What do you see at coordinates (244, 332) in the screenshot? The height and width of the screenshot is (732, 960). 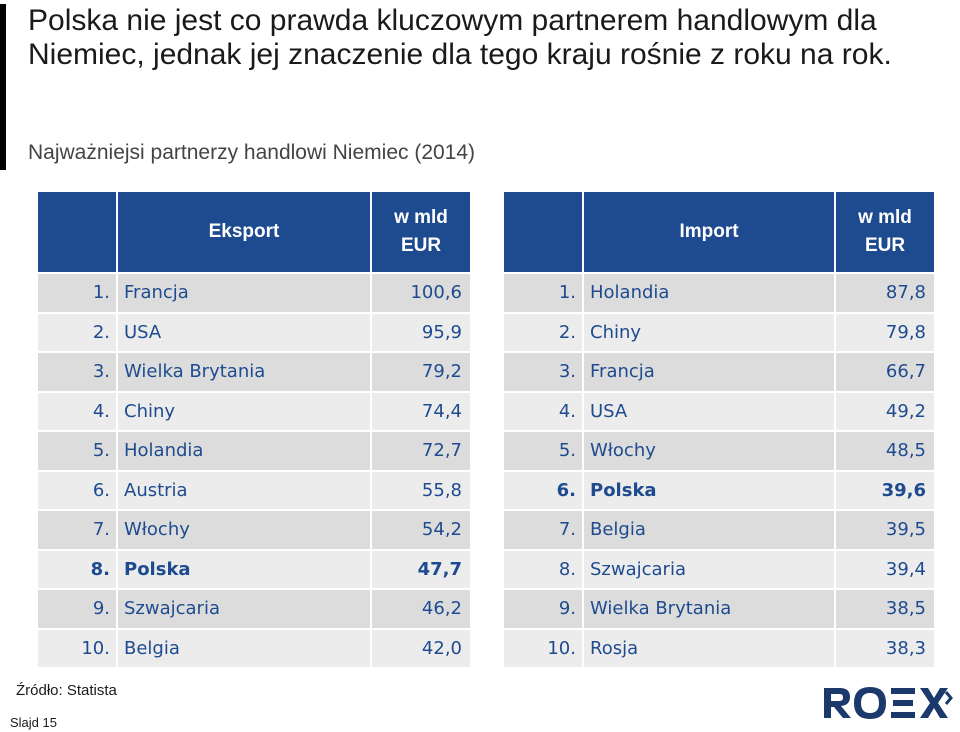 I see `export-country-cell: USA` at bounding box center [244, 332].